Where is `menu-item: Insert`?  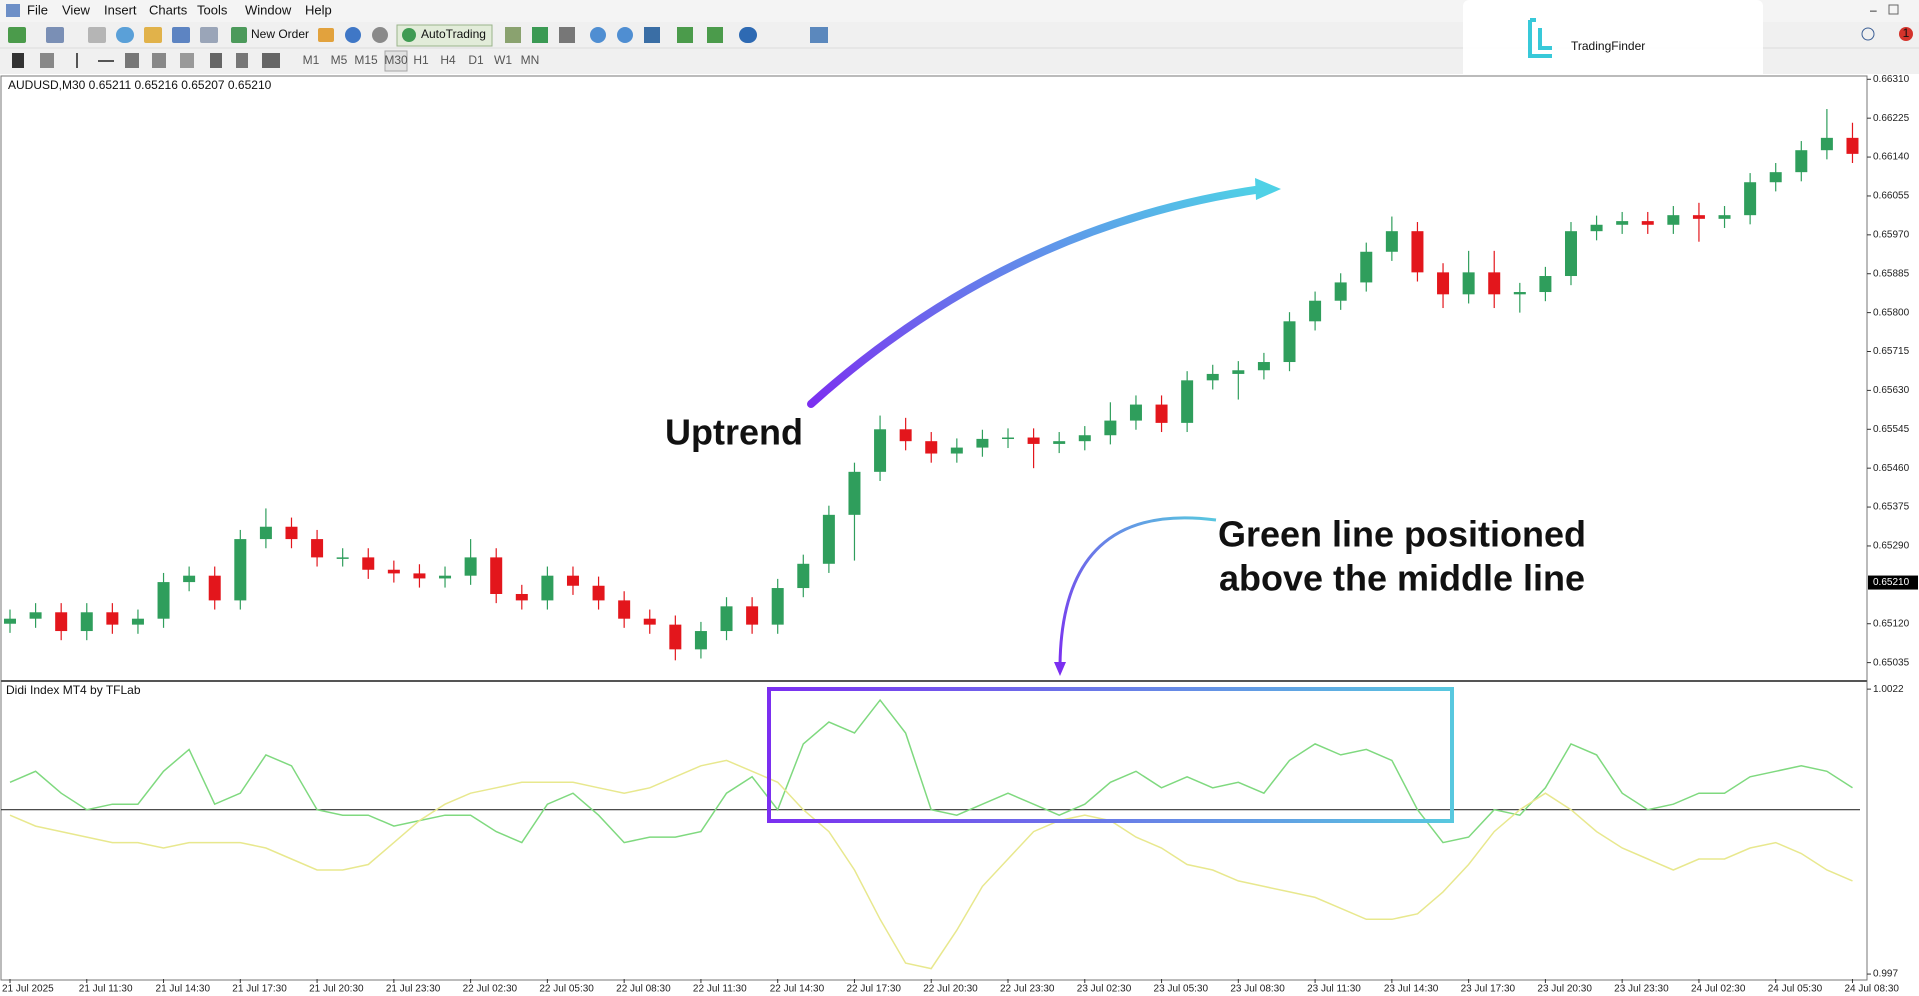 menu-item: Insert is located at coordinates (120, 9).